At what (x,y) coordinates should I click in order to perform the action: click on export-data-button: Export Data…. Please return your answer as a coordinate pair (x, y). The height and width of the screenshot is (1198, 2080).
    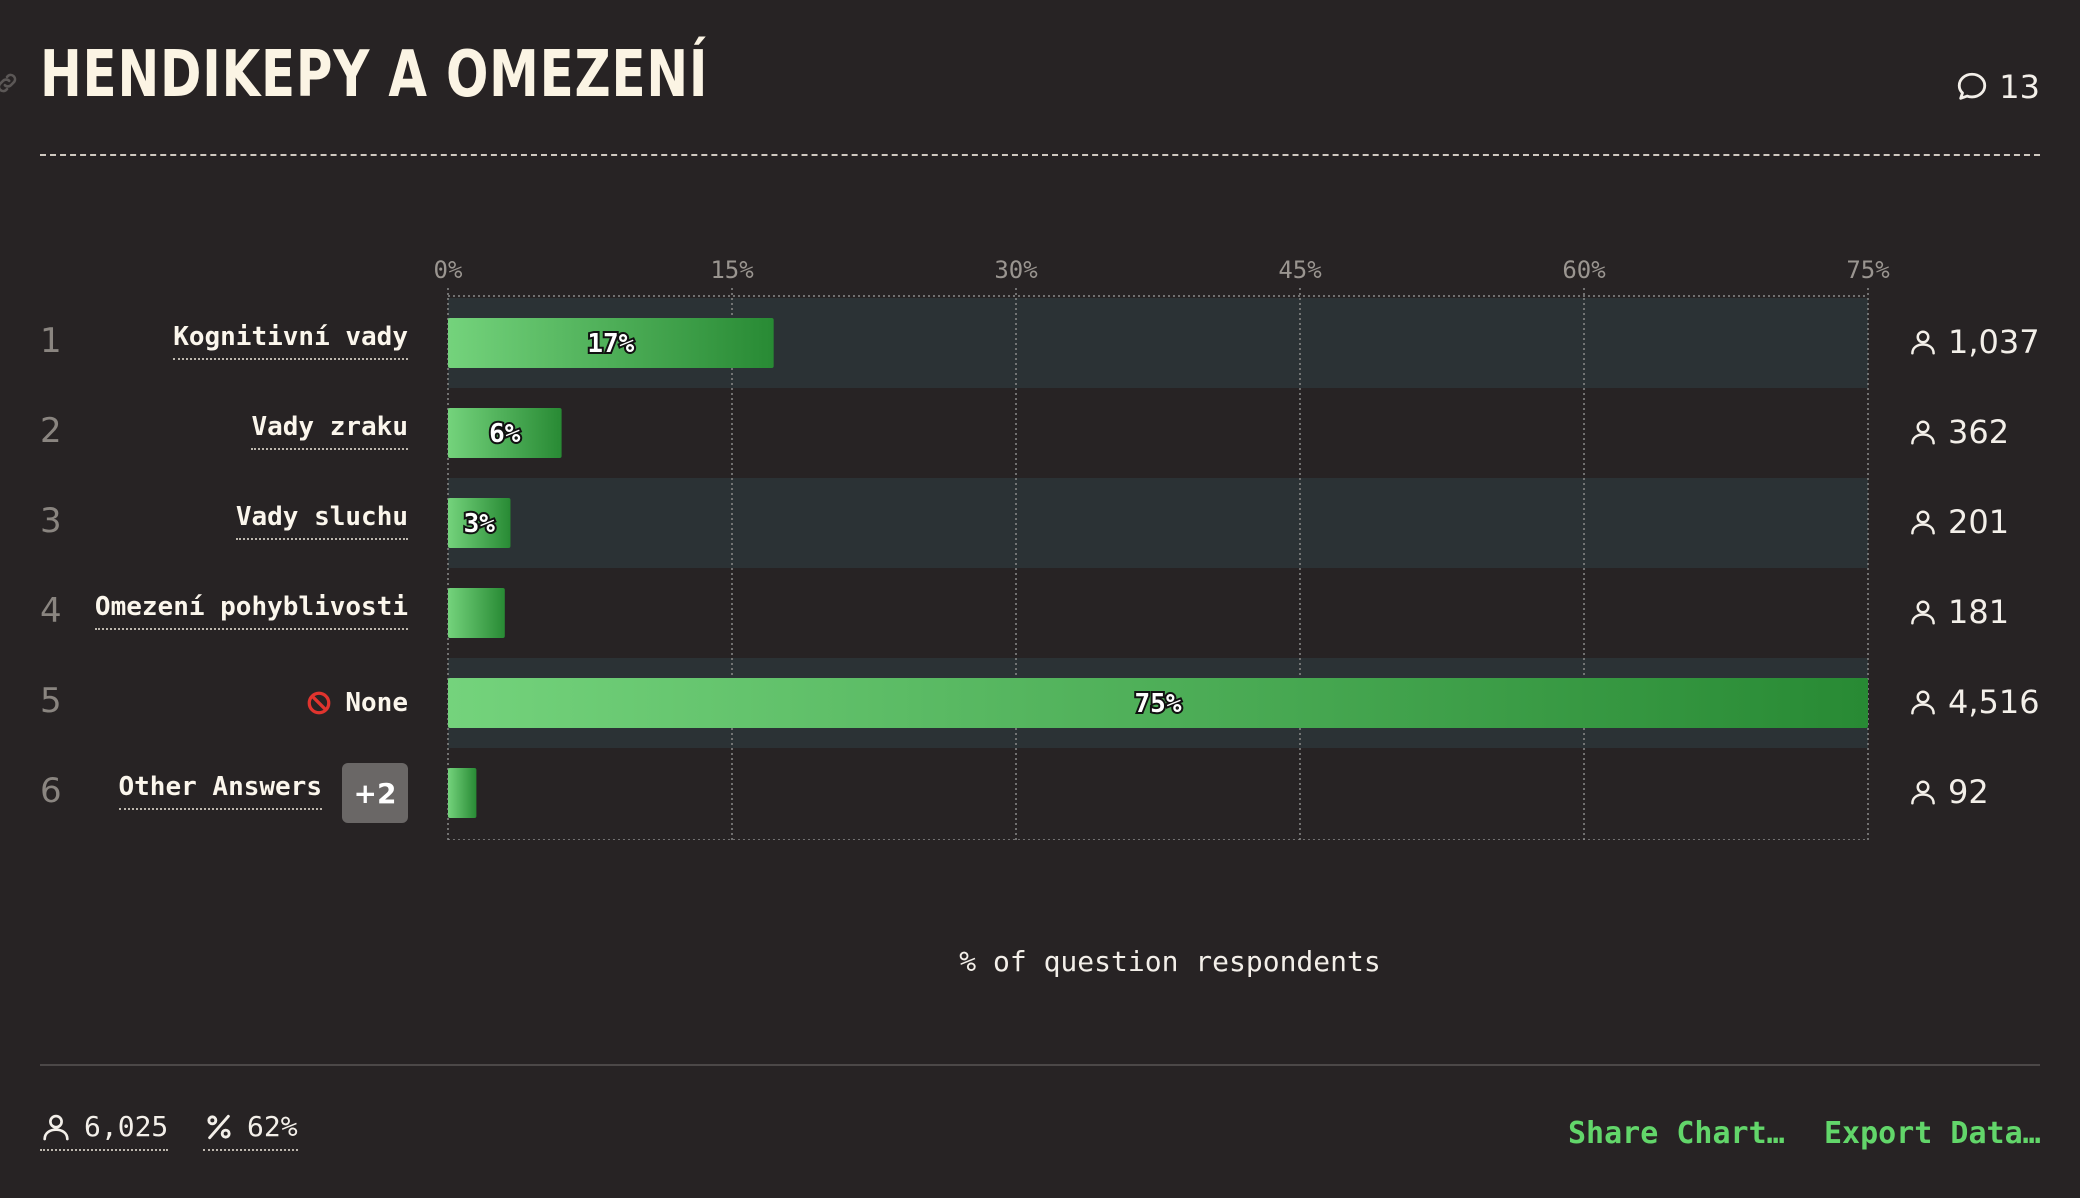
    Looking at the image, I should click on (1932, 1133).